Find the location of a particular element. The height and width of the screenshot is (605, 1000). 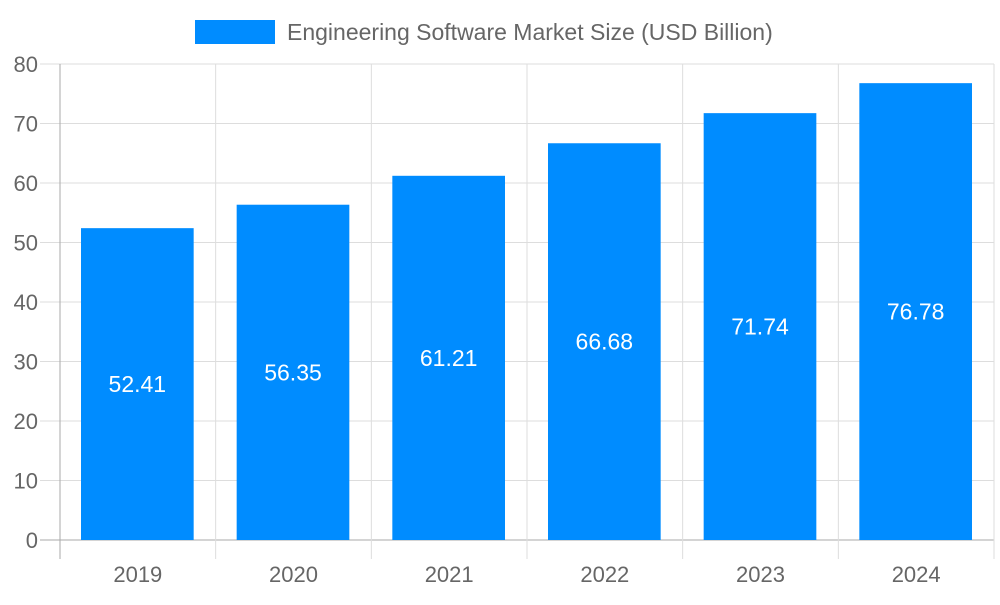

bar-2024 is located at coordinates (915, 311).